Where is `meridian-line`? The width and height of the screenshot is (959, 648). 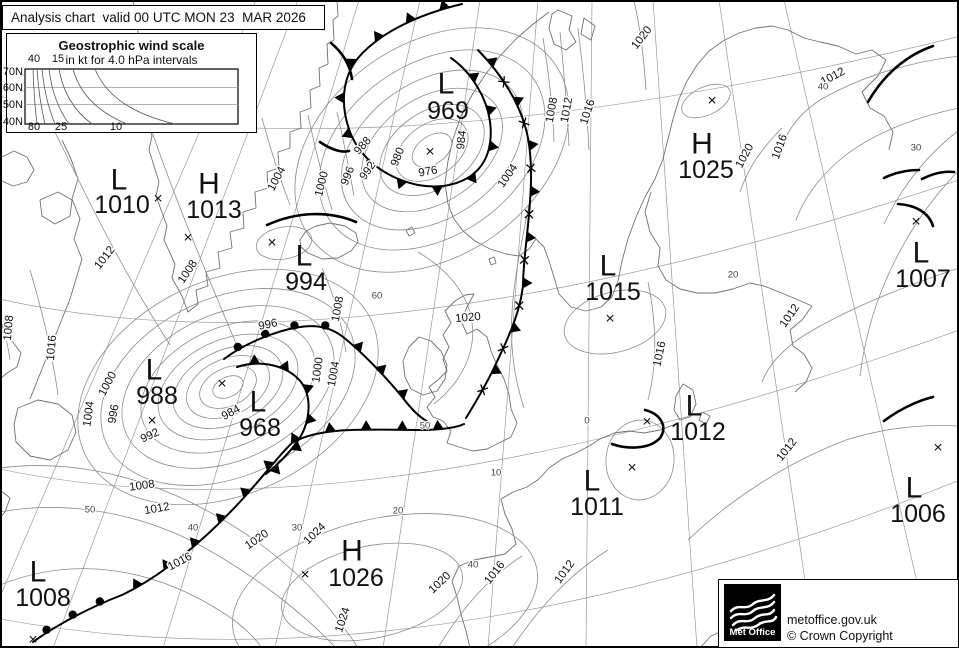
meridian-line is located at coordinates (589, 324).